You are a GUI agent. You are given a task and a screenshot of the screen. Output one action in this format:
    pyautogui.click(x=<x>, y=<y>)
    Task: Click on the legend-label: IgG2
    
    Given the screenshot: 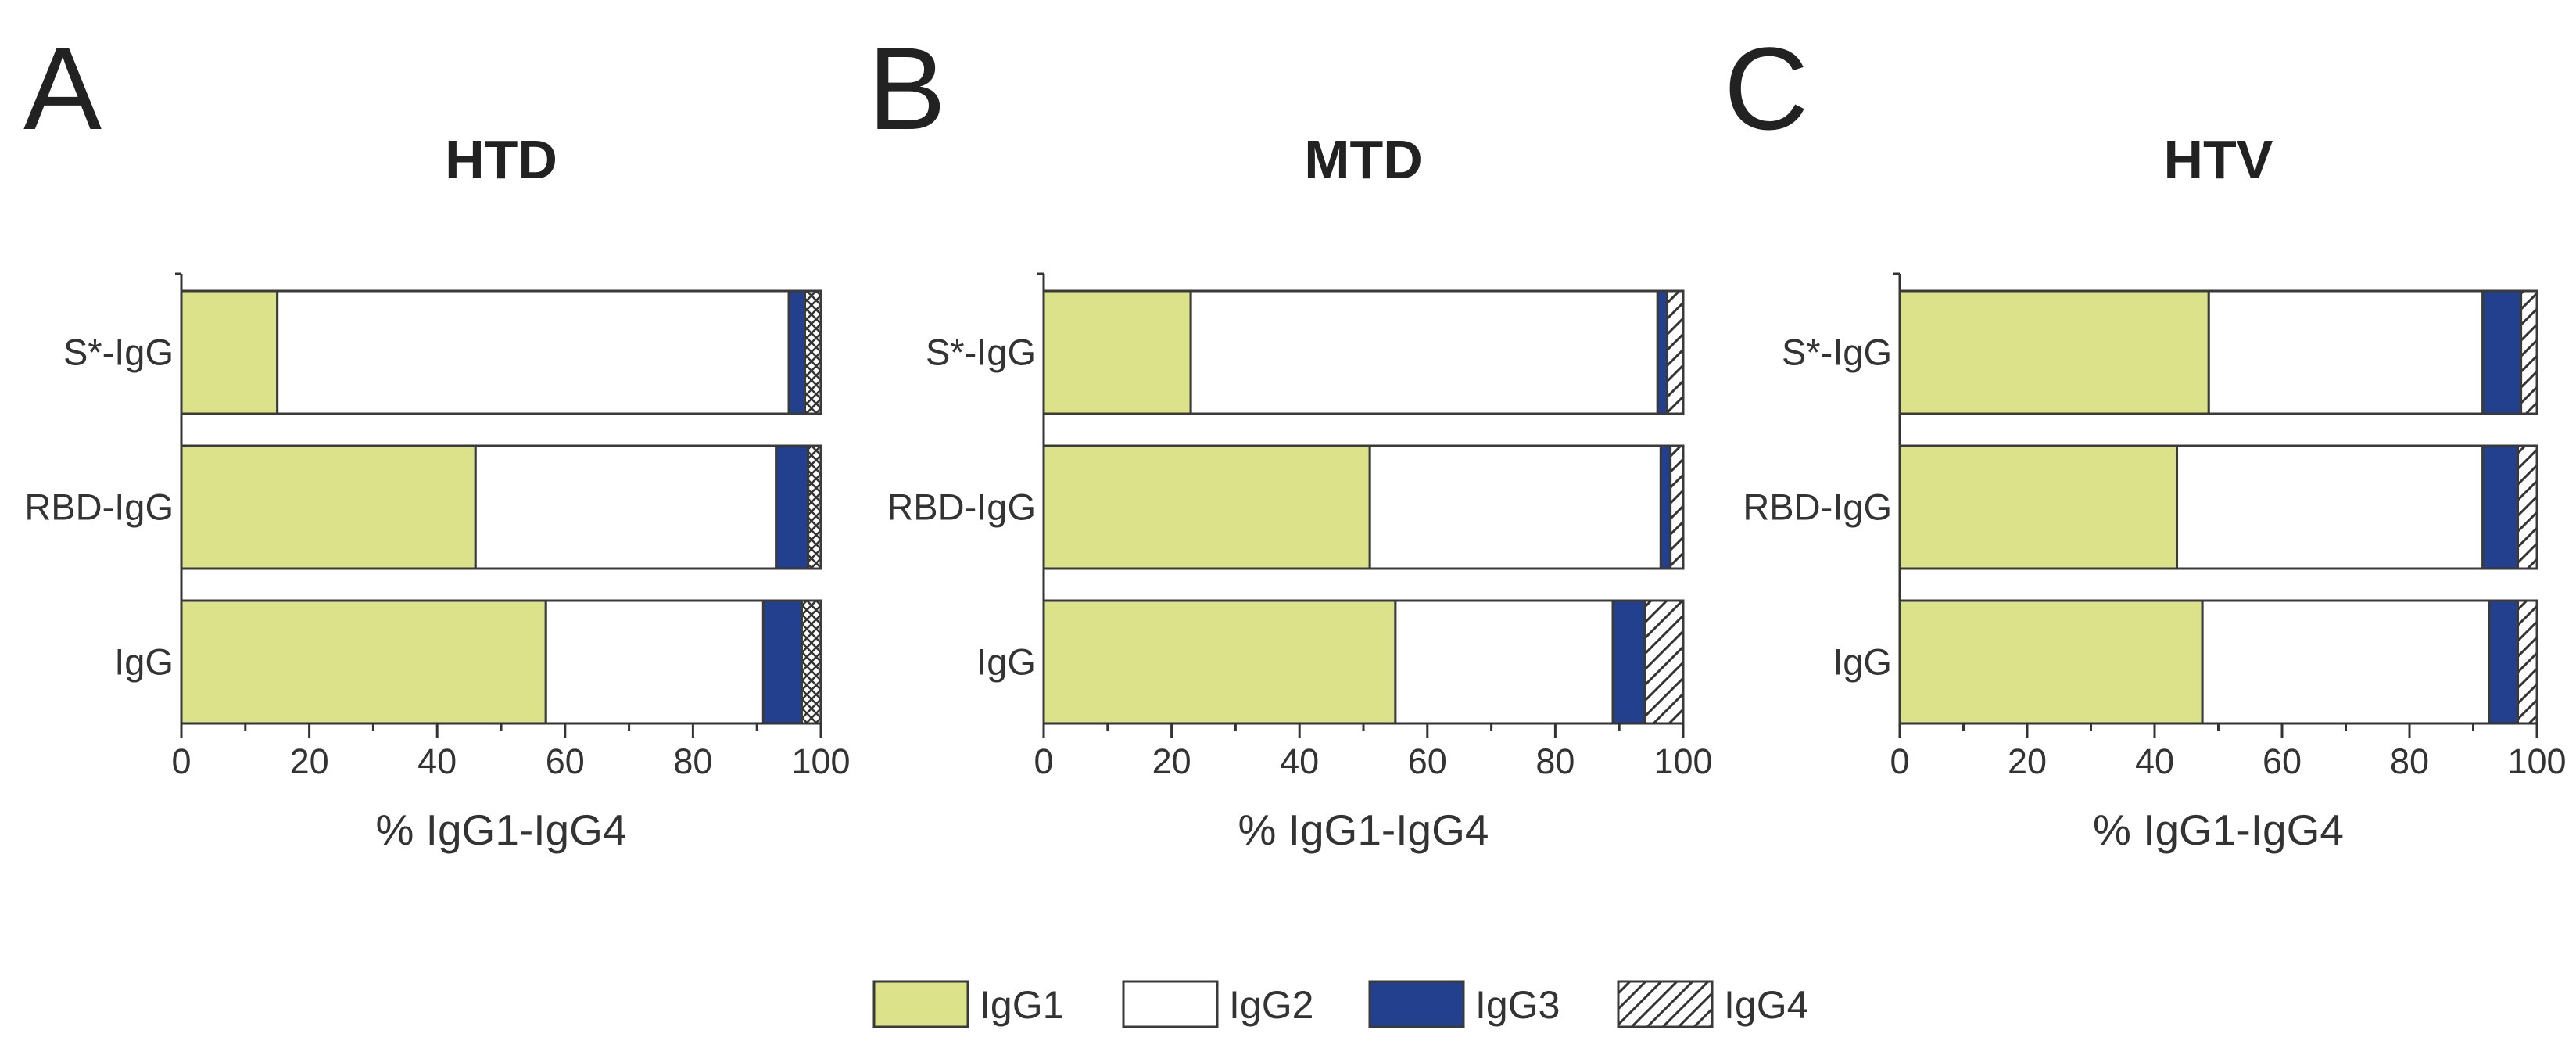 What is the action you would take?
    pyautogui.click(x=1271, y=1005)
    